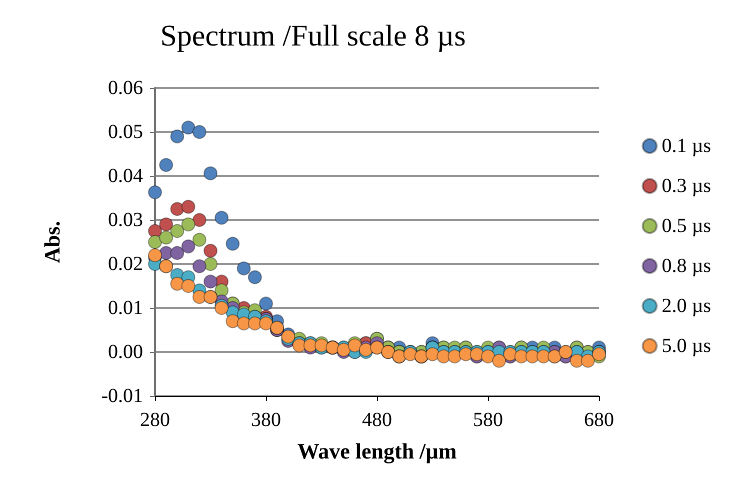  Describe the element at coordinates (377, 451) in the screenshot. I see `x-axis-title: Wave length /µm` at that location.